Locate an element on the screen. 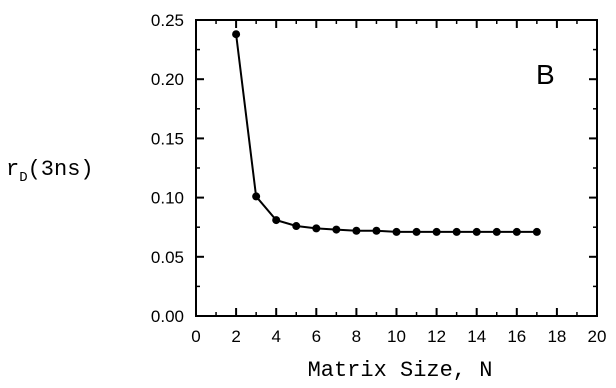  y-axis-title: rD(3ns) is located at coordinates (50, 171).